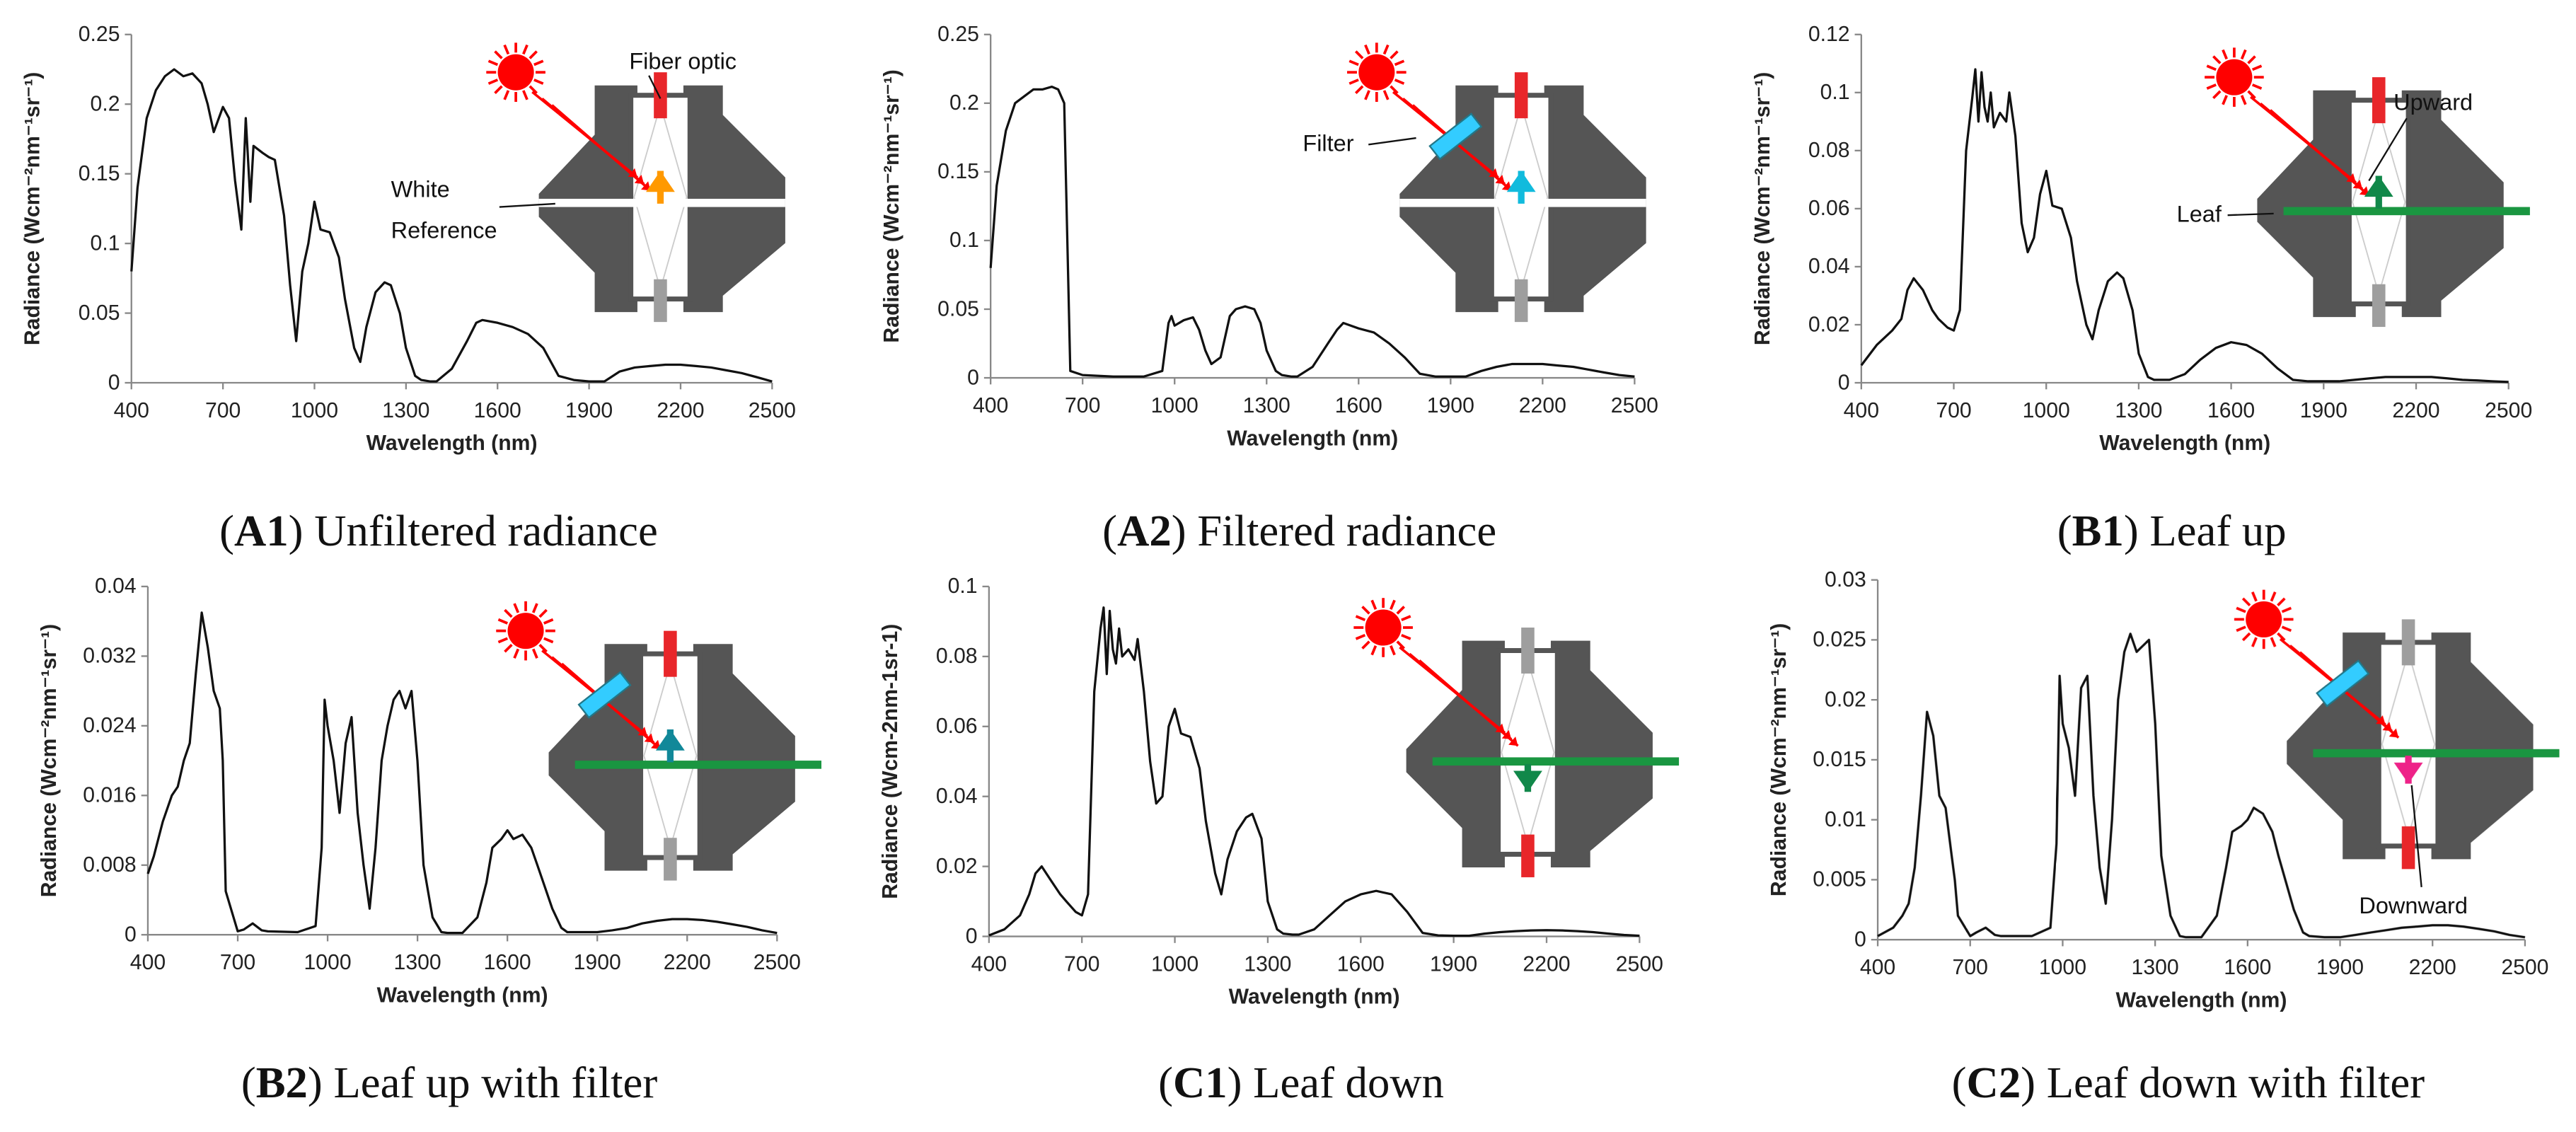 This screenshot has height=1132, width=2576. Describe the element at coordinates (2433, 102) in the screenshot. I see `annotation-upward: Upward` at that location.